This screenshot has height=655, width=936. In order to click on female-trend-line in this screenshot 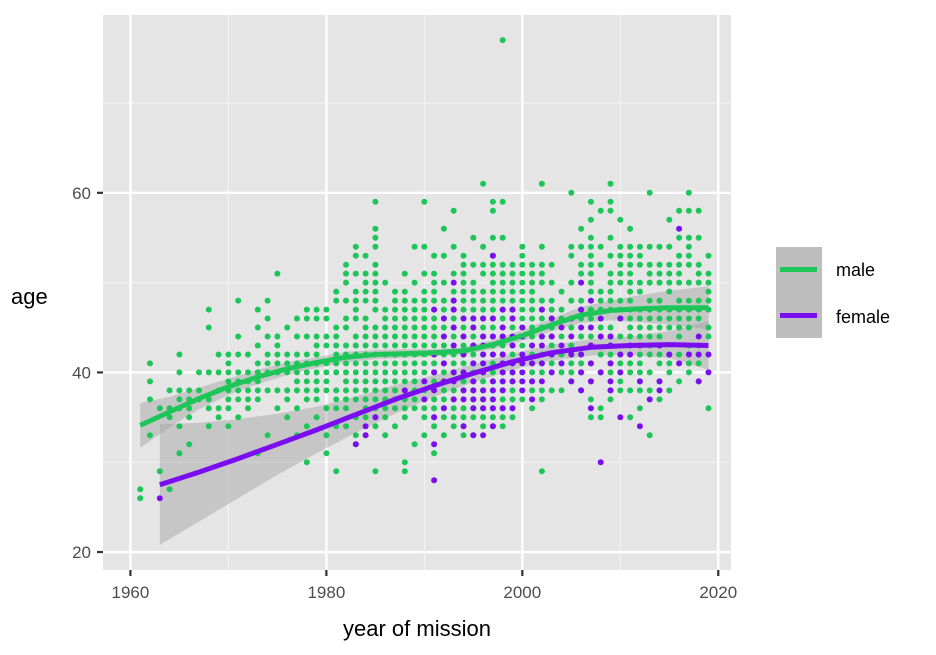, I will do `click(434, 415)`.